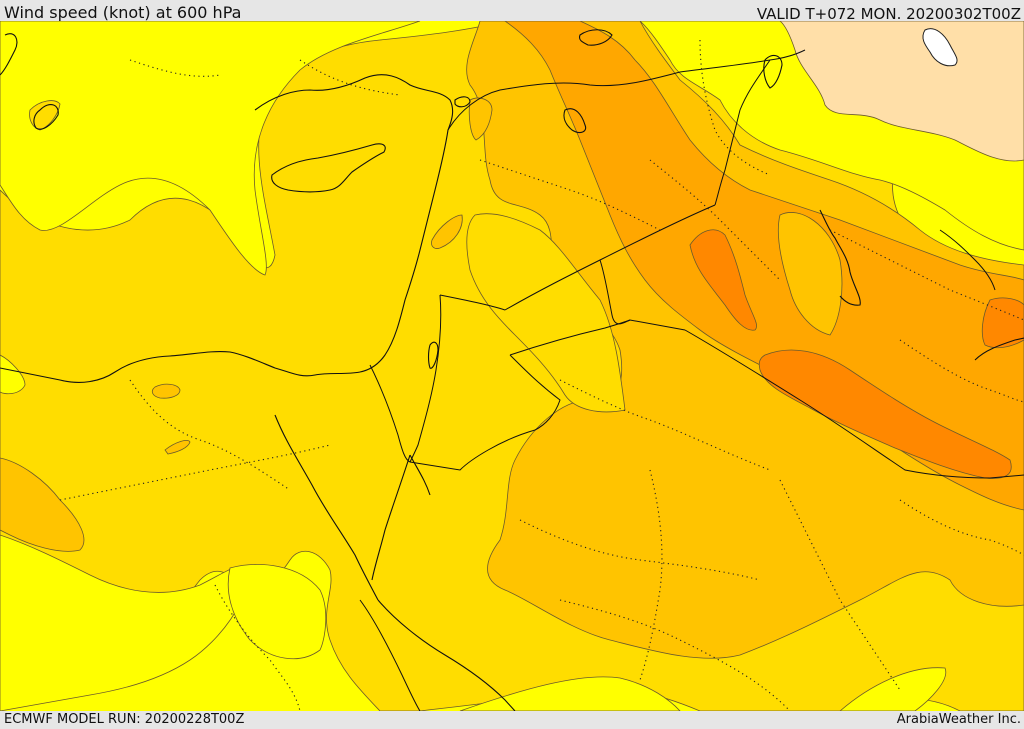  I want to click on border-jordan-saudi, so click(597, 337).